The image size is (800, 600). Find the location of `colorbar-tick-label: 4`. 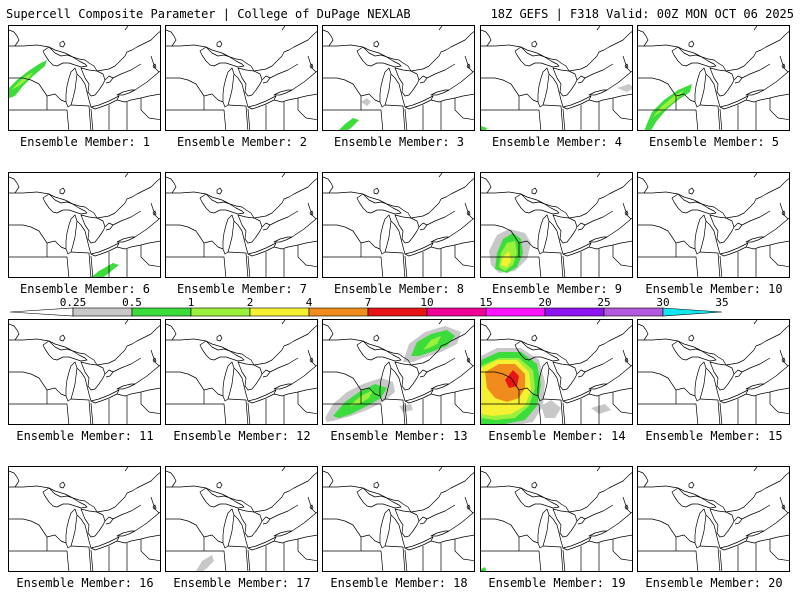

colorbar-tick-label: 4 is located at coordinates (309, 302).